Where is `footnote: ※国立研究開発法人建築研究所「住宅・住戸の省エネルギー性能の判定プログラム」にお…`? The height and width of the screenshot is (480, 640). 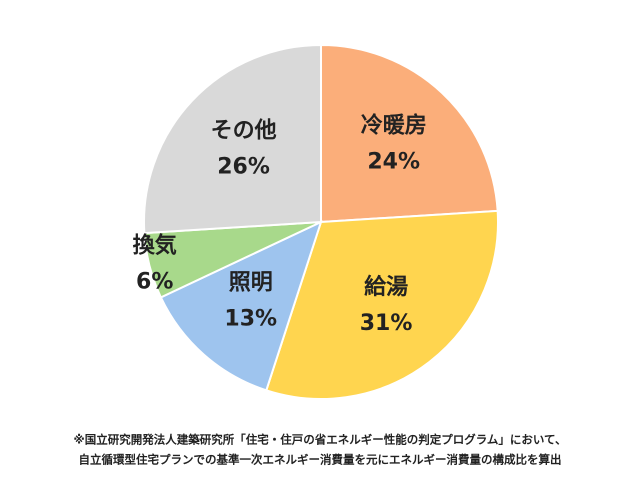 footnote: ※国立研究開発法人建築研究所「住宅・住戸の省エネルギー性能の判定プログラム」にお… is located at coordinates (320, 440).